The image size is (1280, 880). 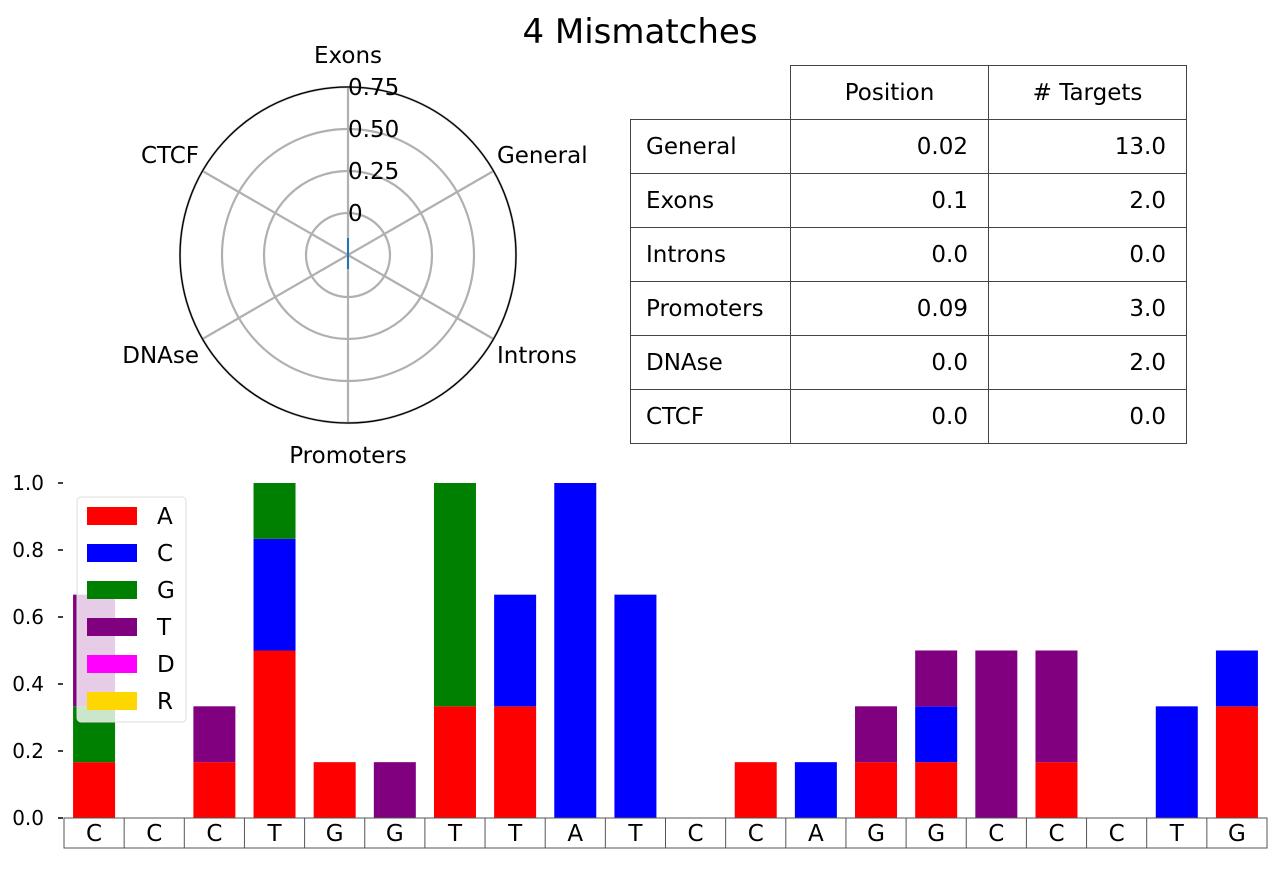 I want to click on table-row: DNAse 0.0 2.0, so click(x=908, y=362).